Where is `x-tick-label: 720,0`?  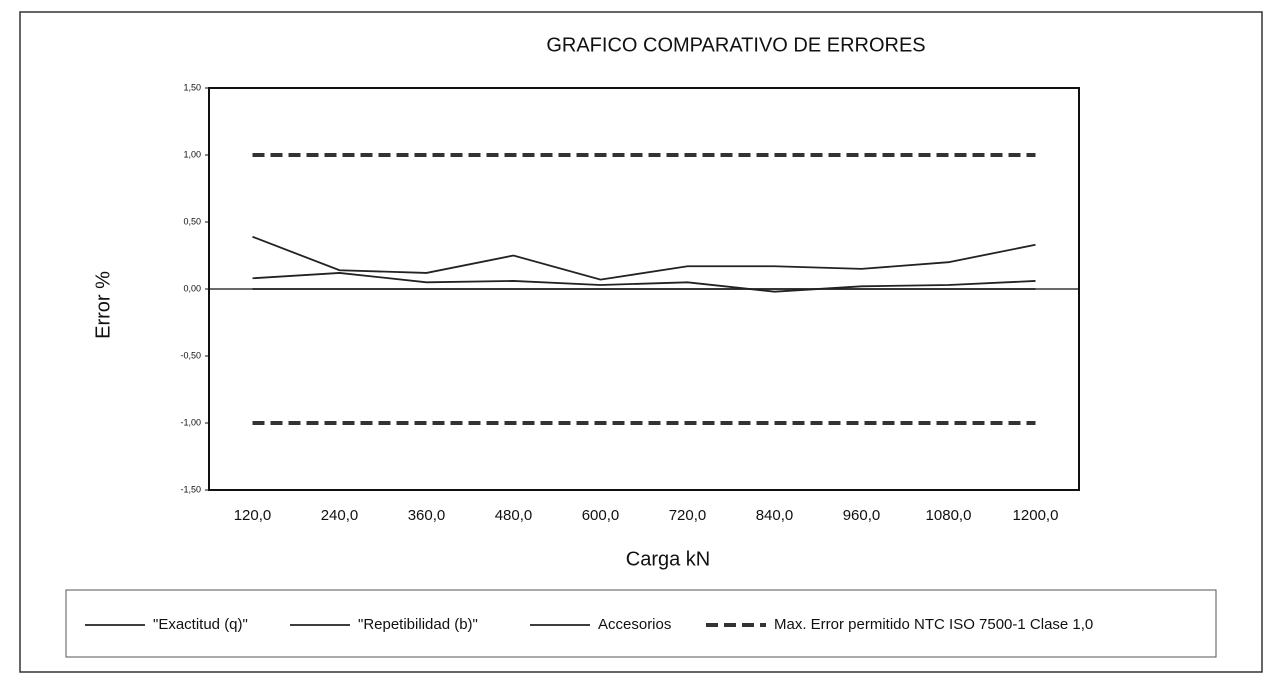 x-tick-label: 720,0 is located at coordinates (688, 515).